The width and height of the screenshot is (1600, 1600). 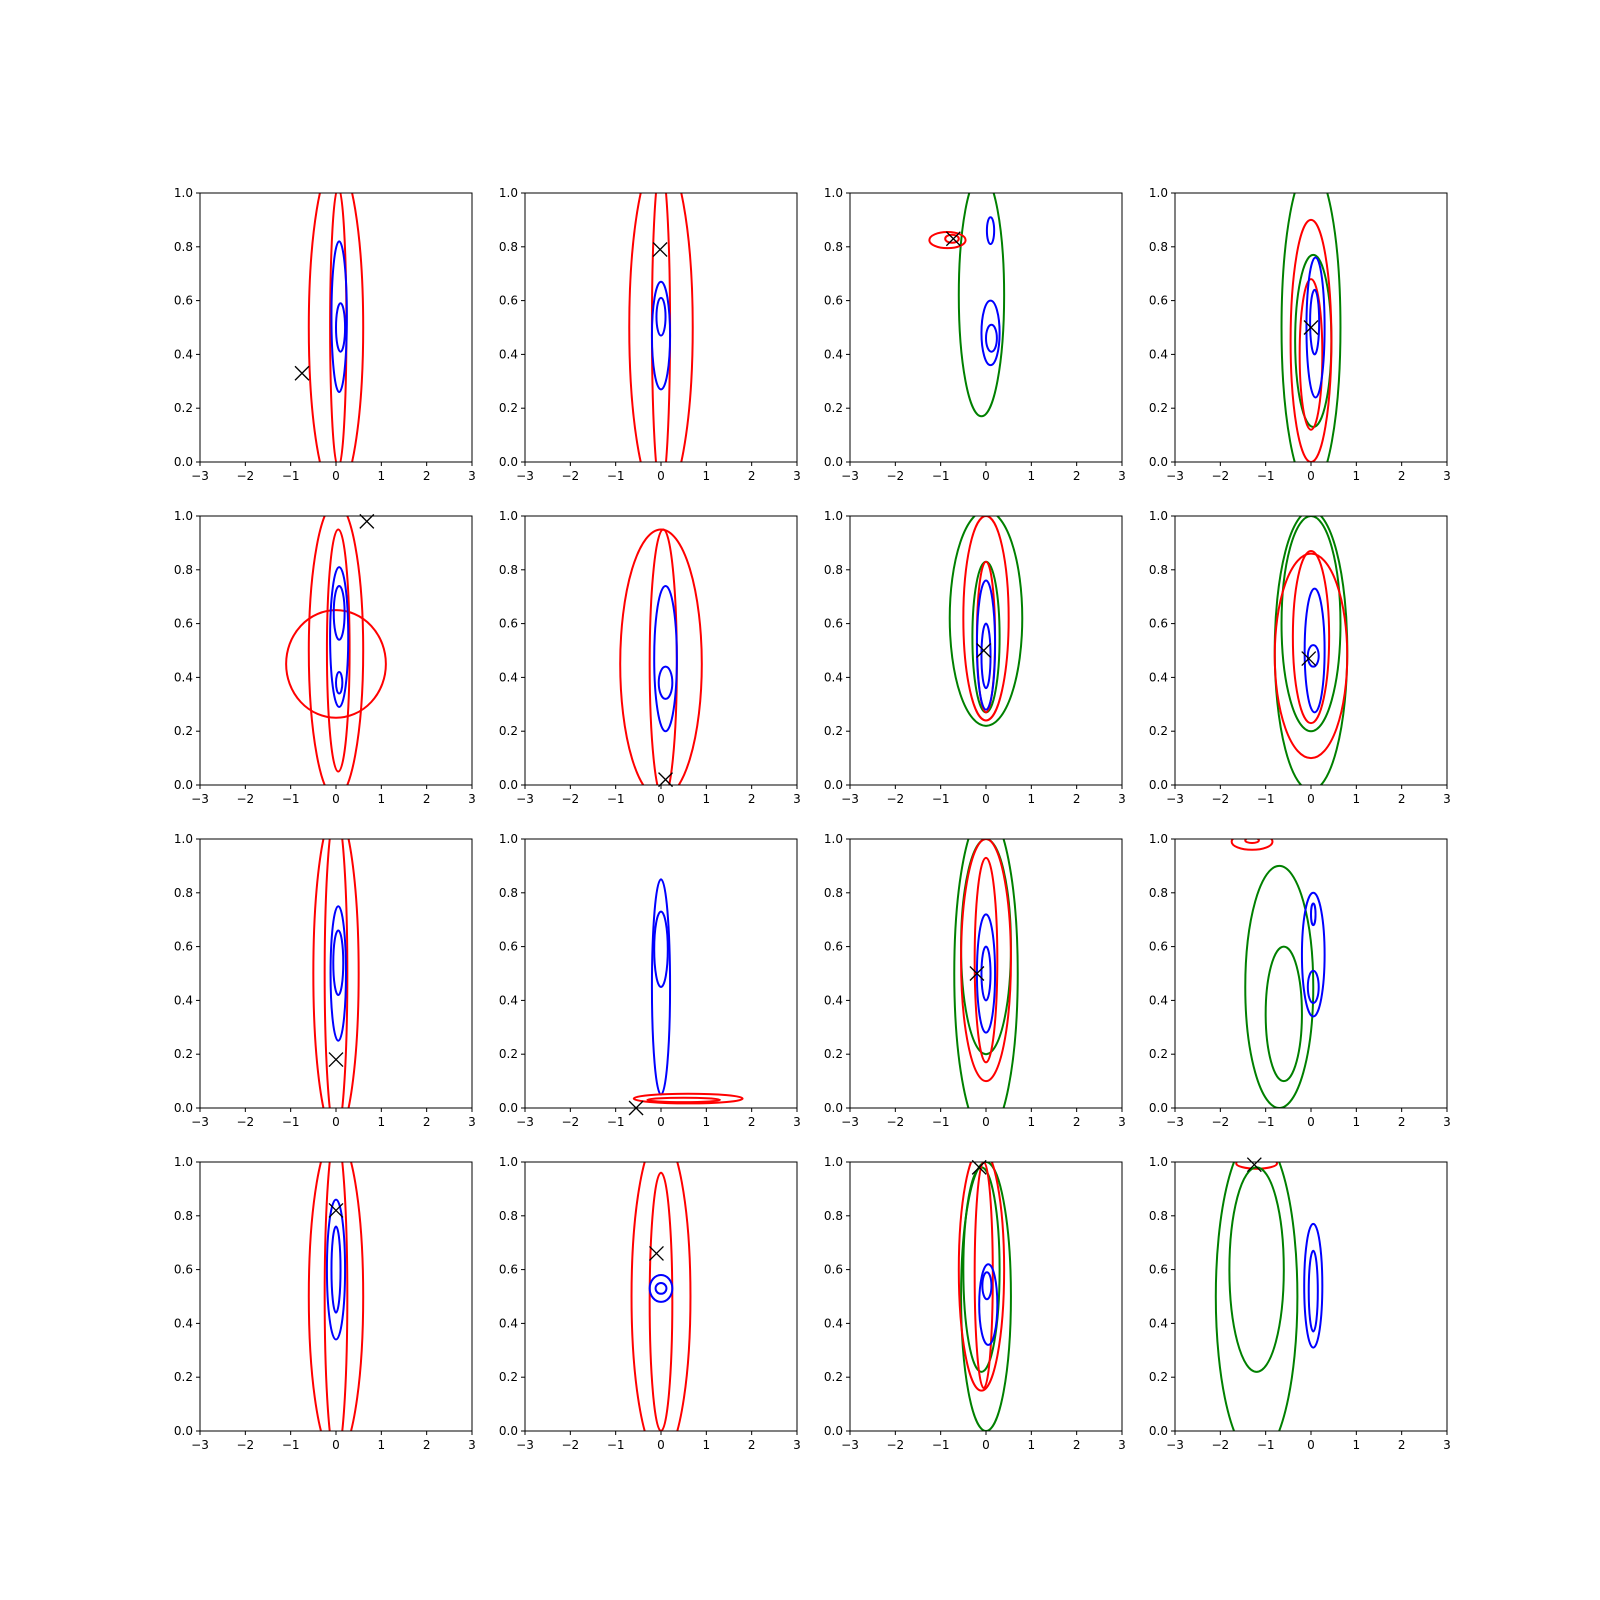 I want to click on panel-2-2: −3 −2 −1 0 1 2 3 0.0 0.2 0.4 0.6 0.8 1.0, so click(x=650, y=657).